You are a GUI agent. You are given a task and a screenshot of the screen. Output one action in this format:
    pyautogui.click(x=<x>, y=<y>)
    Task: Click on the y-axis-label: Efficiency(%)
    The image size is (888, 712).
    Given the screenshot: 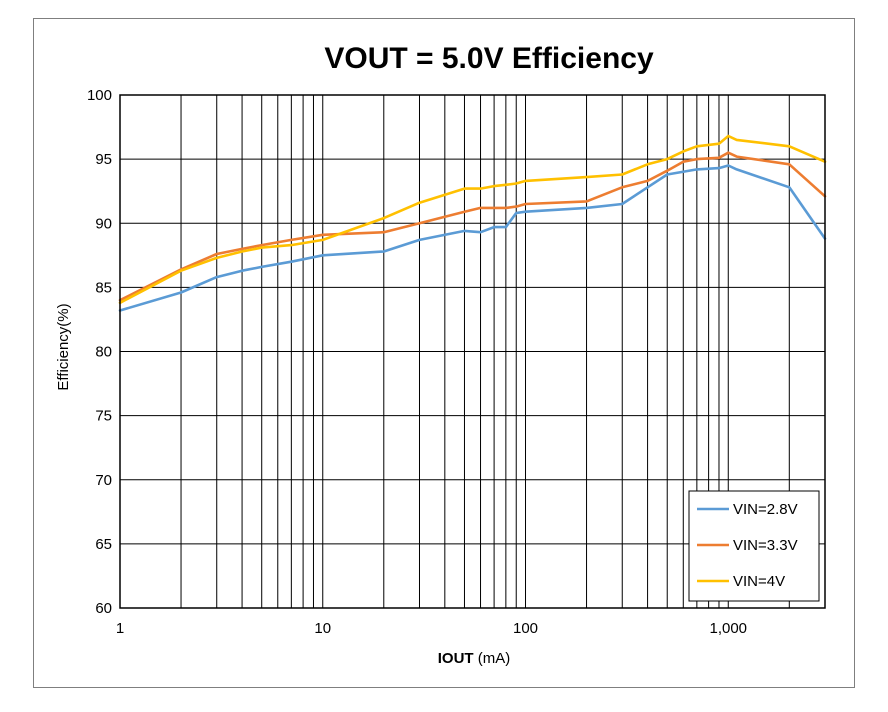 What is the action you would take?
    pyautogui.click(x=63, y=346)
    